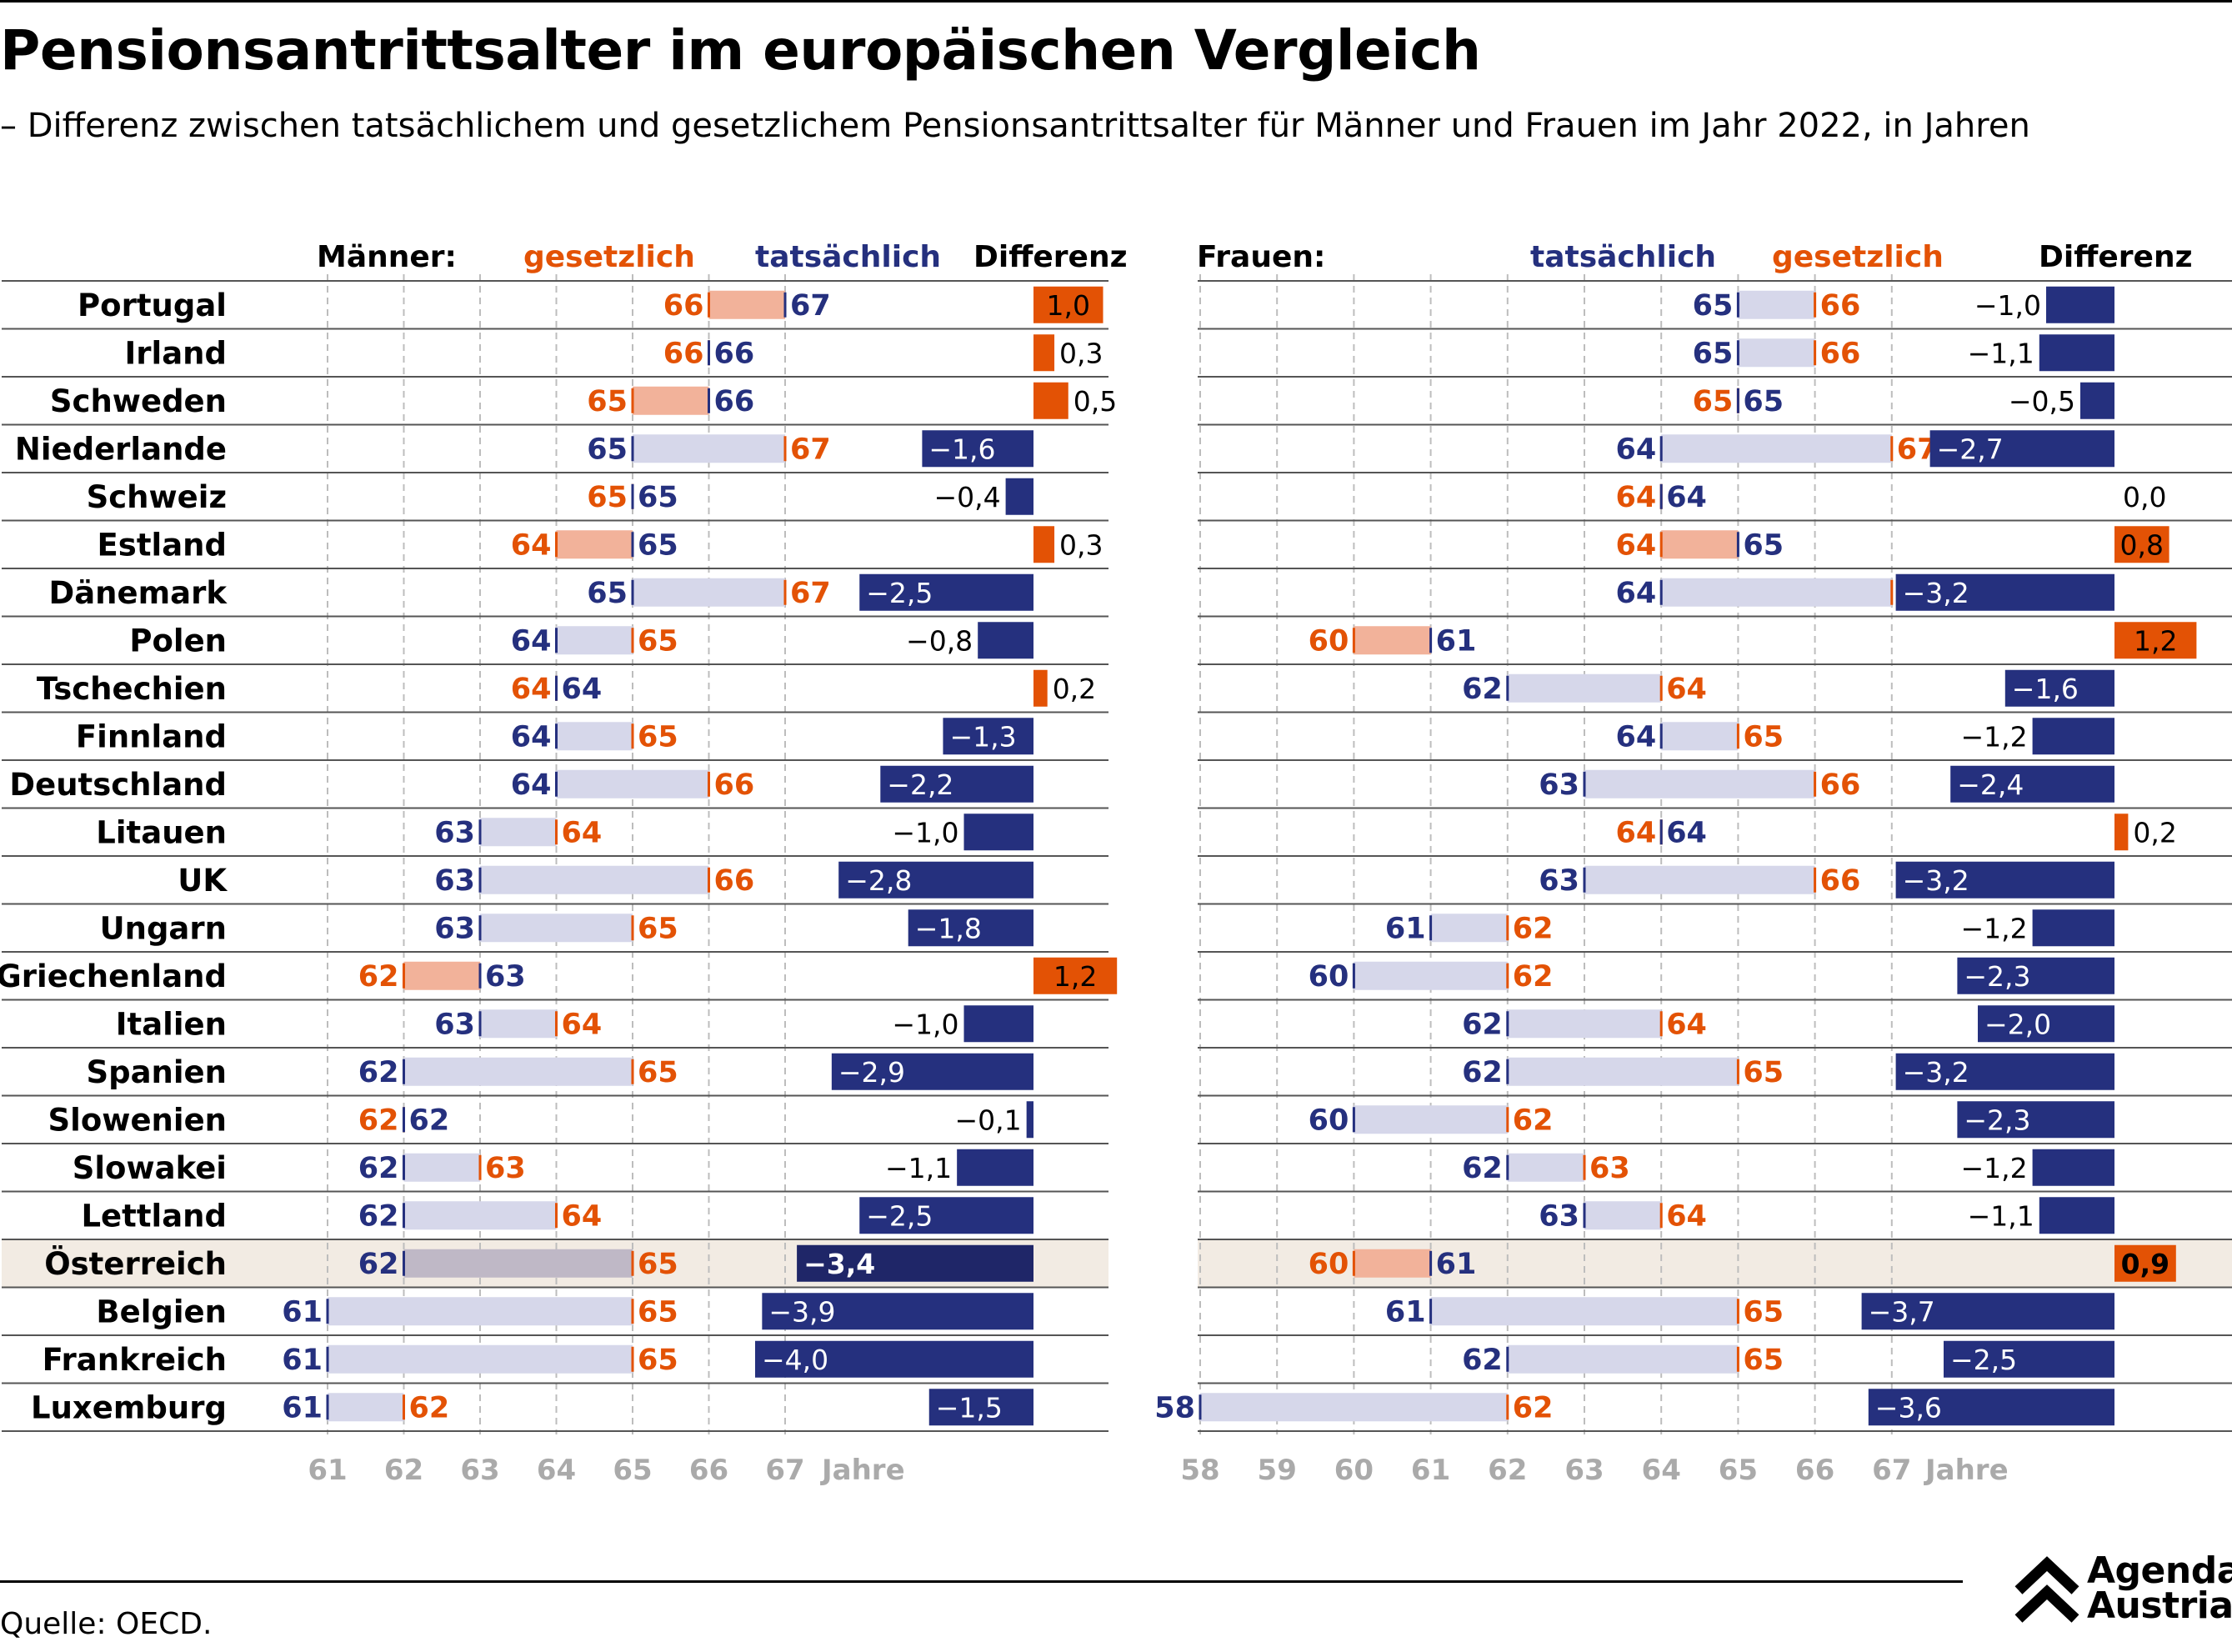 This screenshot has height=1652, width=2232. Describe the element at coordinates (607, 593) in the screenshot. I see `tatsaechlich-label-men: 65` at that location.